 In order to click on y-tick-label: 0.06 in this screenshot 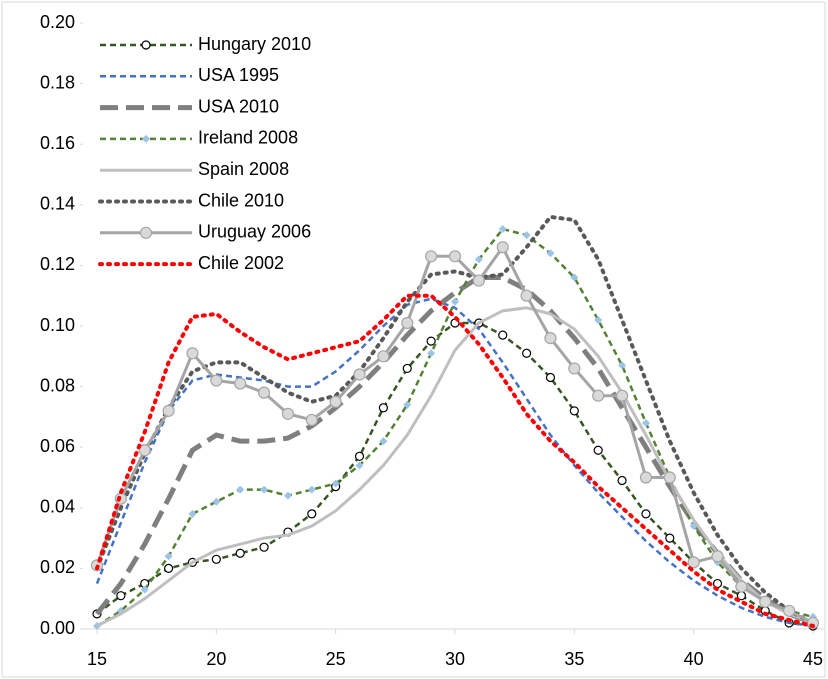, I will do `click(57, 446)`.